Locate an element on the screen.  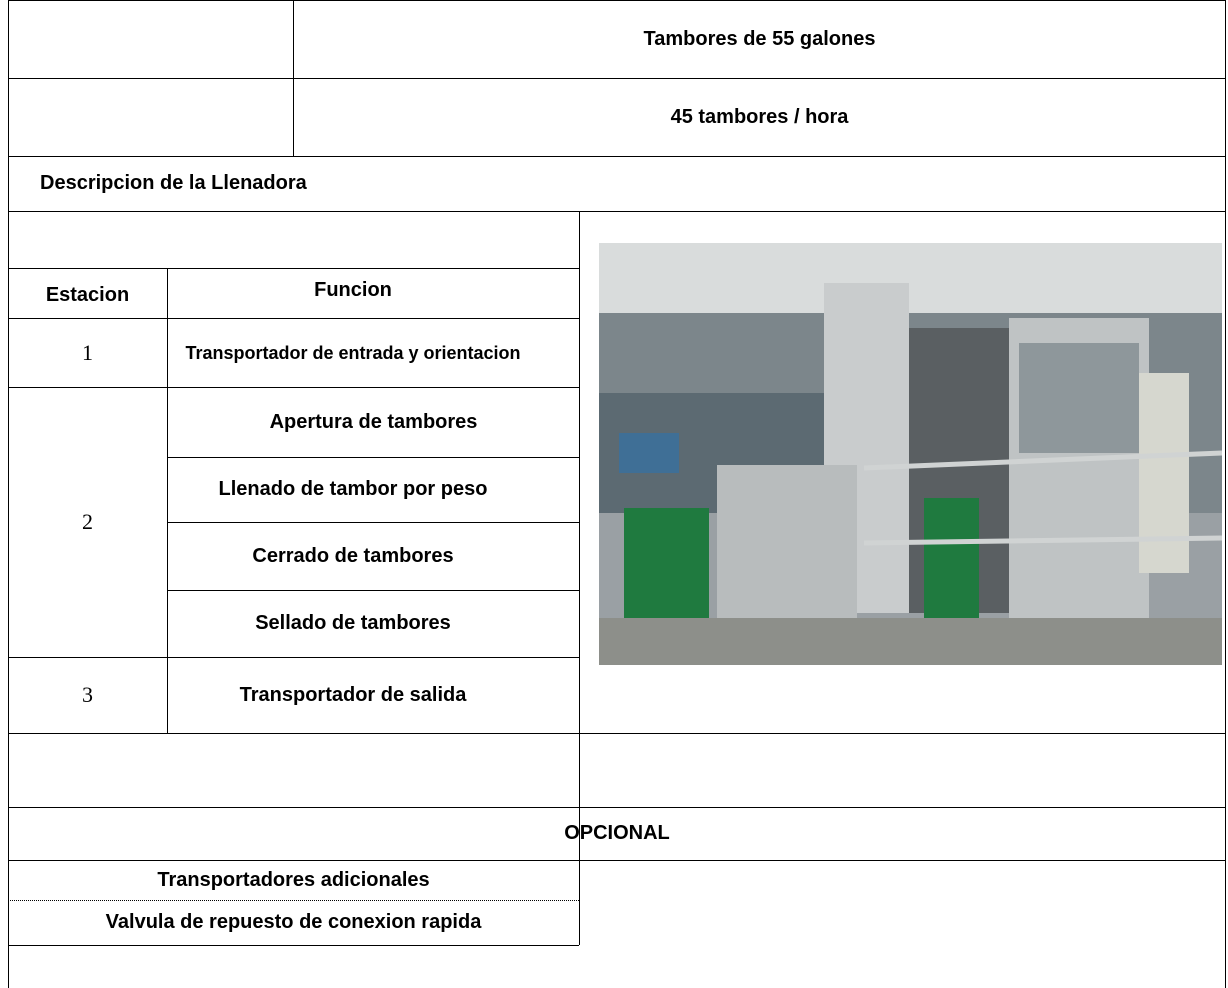
station-function: Llenado de tambor por peso is located at coordinates (353, 489).